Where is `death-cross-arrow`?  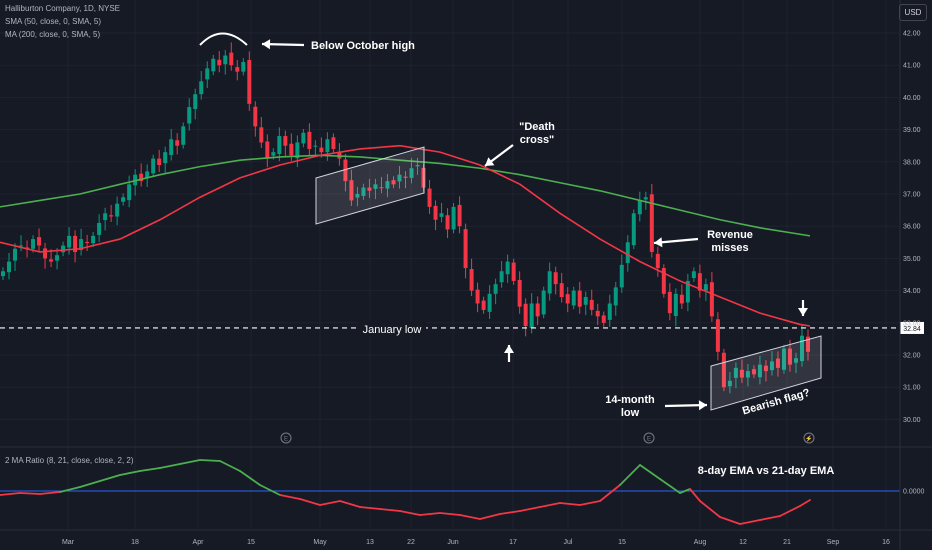 death-cross-arrow is located at coordinates (499, 155).